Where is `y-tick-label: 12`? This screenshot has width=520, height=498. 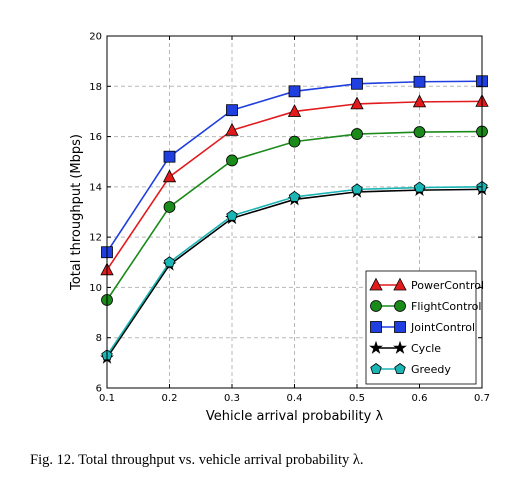 y-tick-label: 12 is located at coordinates (95, 238).